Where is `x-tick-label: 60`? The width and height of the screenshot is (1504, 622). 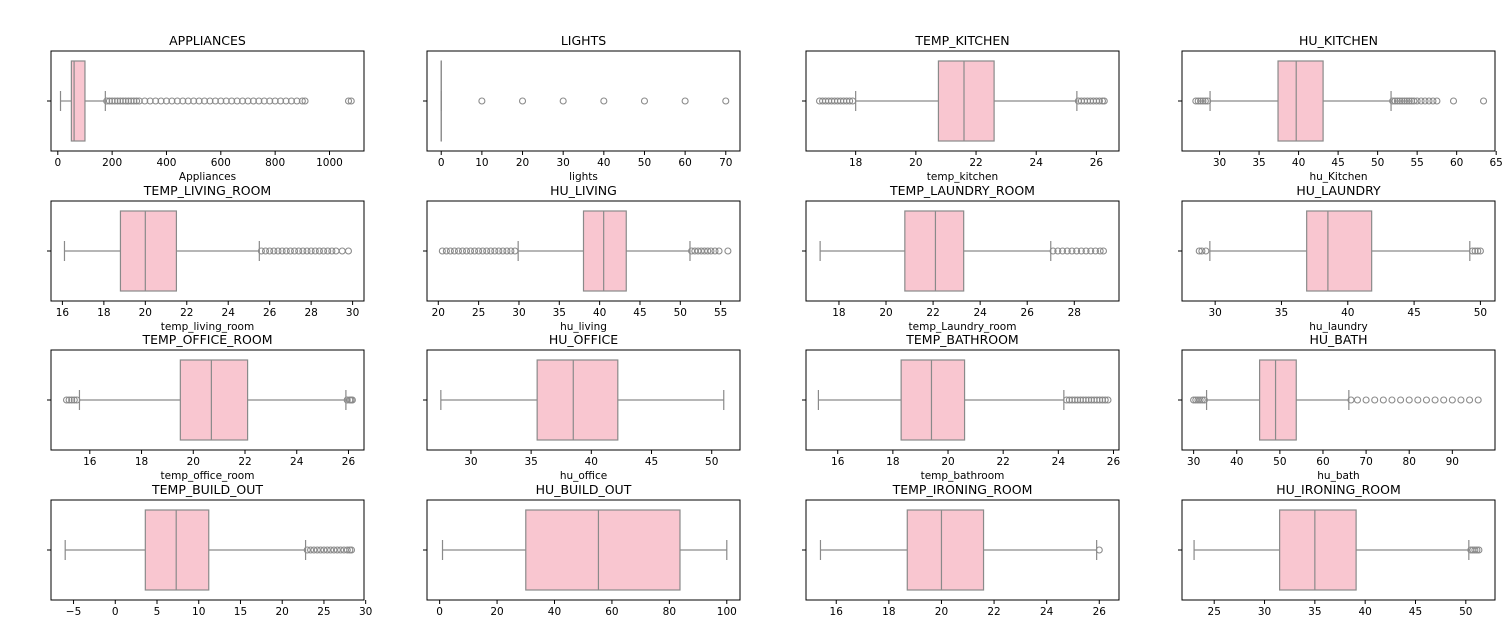 x-tick-label: 60 is located at coordinates (1322, 462).